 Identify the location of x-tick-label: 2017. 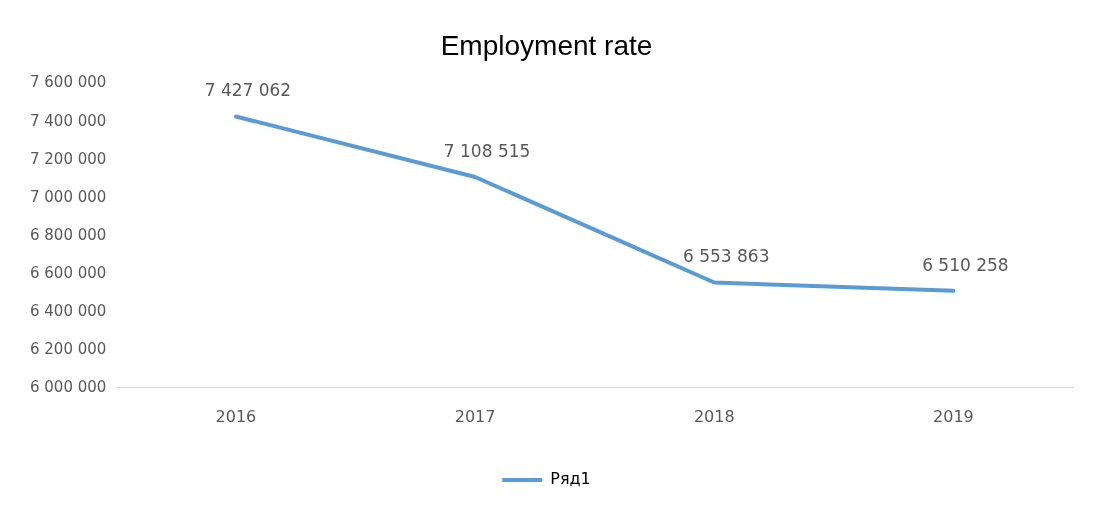
(475, 416).